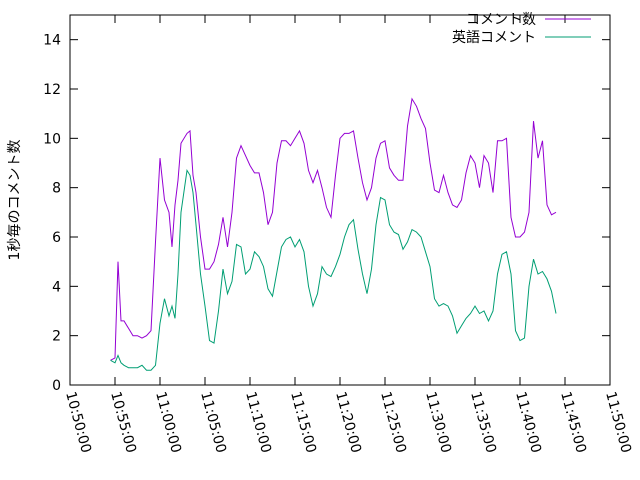  I want to click on y-axis-label: 1秒毎のコメント数, so click(15, 200).